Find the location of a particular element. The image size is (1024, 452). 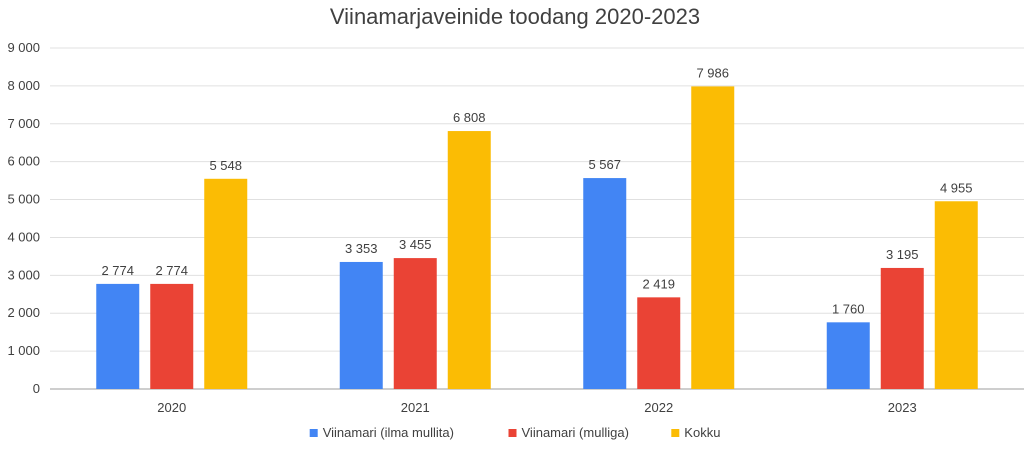

legend-label: Kokku is located at coordinates (702, 432).